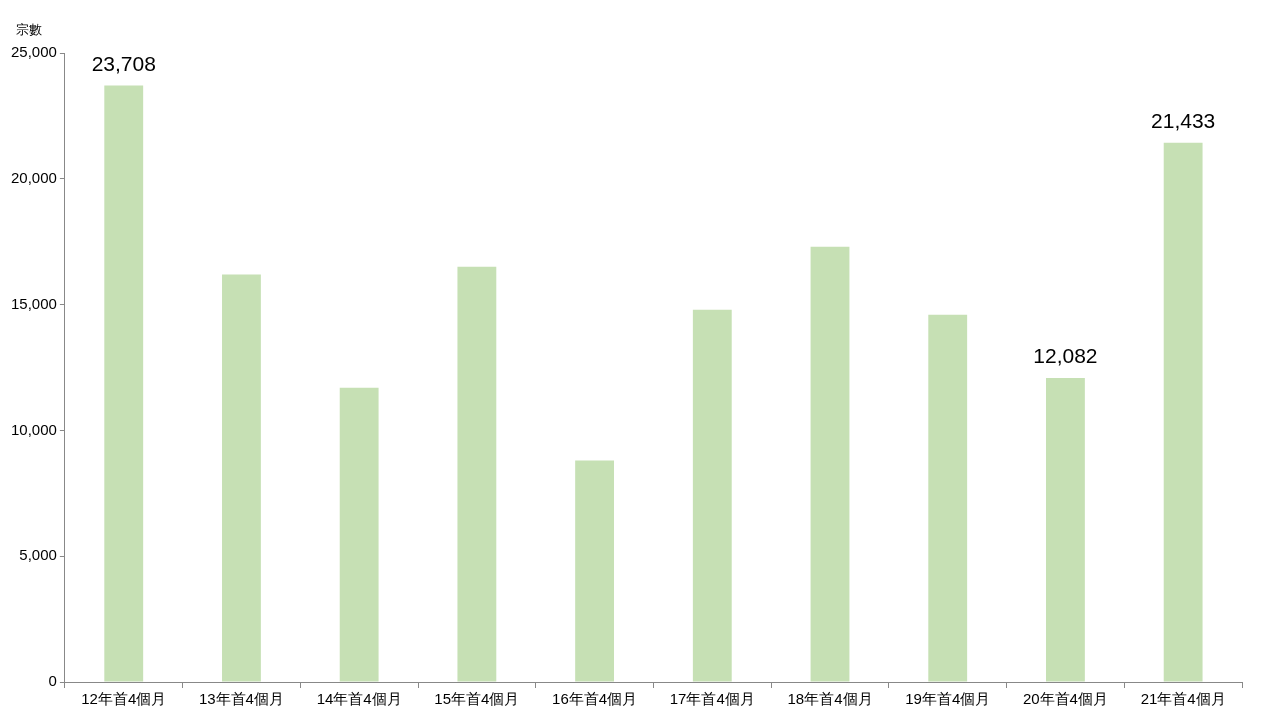 This screenshot has height=720, width=1280. Describe the element at coordinates (1065, 356) in the screenshot. I see `data-label: 12,082` at that location.